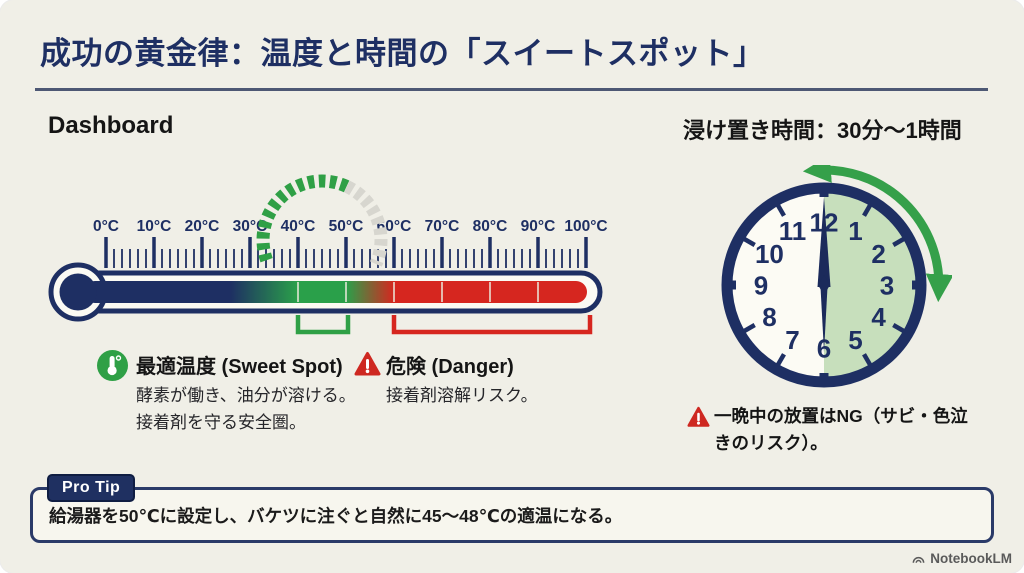  I want to click on duration-arrow, so click(877, 234).